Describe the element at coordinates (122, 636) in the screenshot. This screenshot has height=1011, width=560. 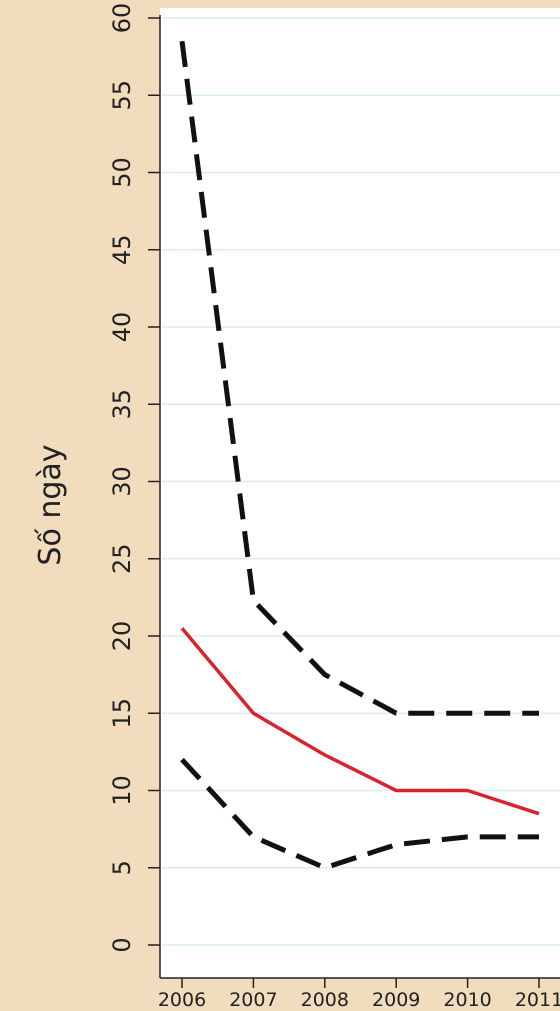
I see `y-tick-label-20: 20` at that location.